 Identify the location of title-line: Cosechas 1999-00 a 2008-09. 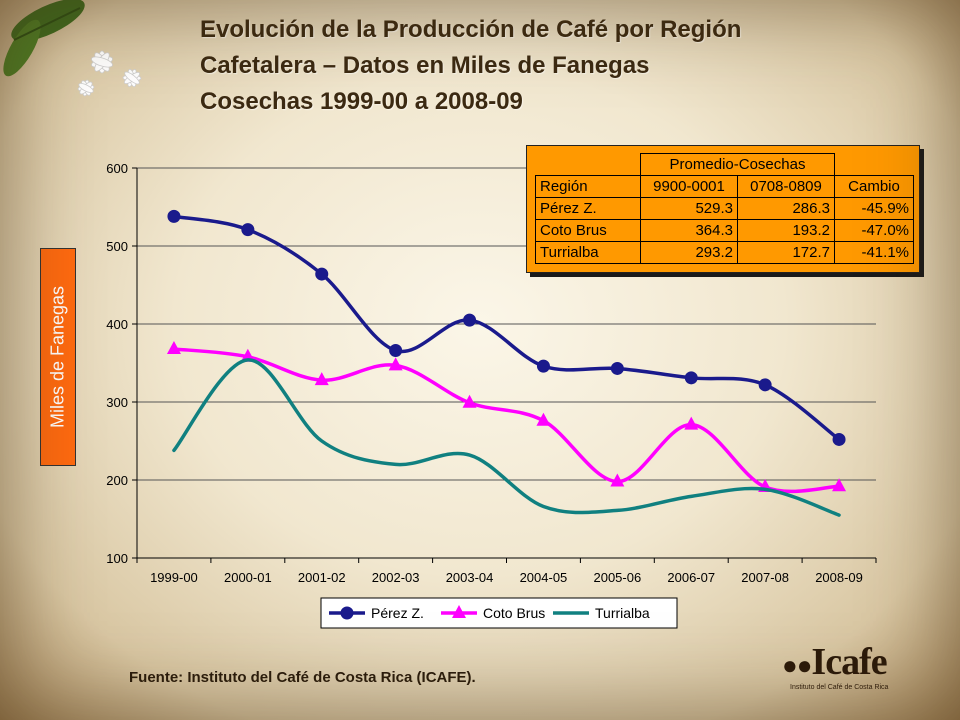
(361, 101).